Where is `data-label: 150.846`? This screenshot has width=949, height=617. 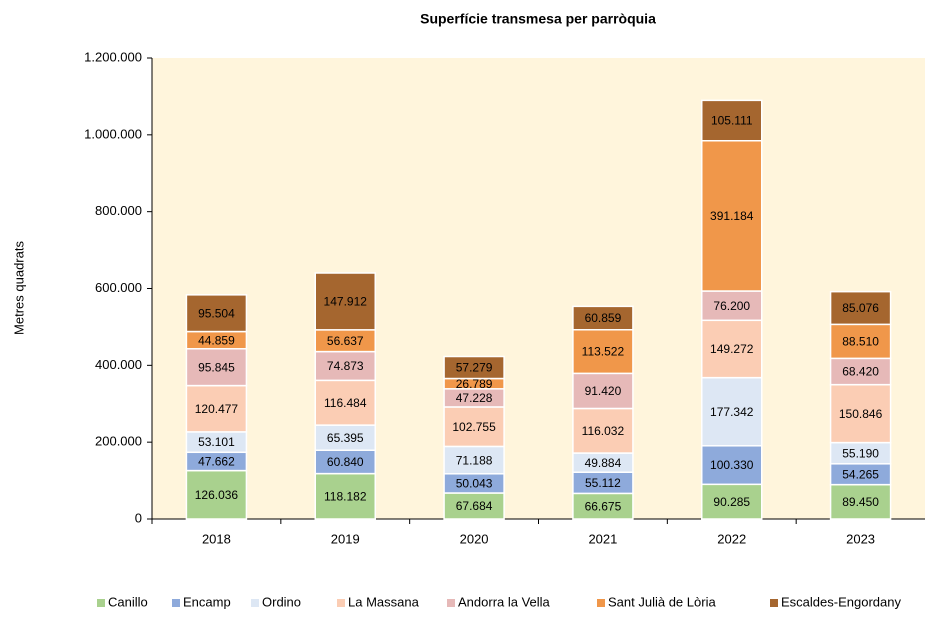 data-label: 150.846 is located at coordinates (861, 414).